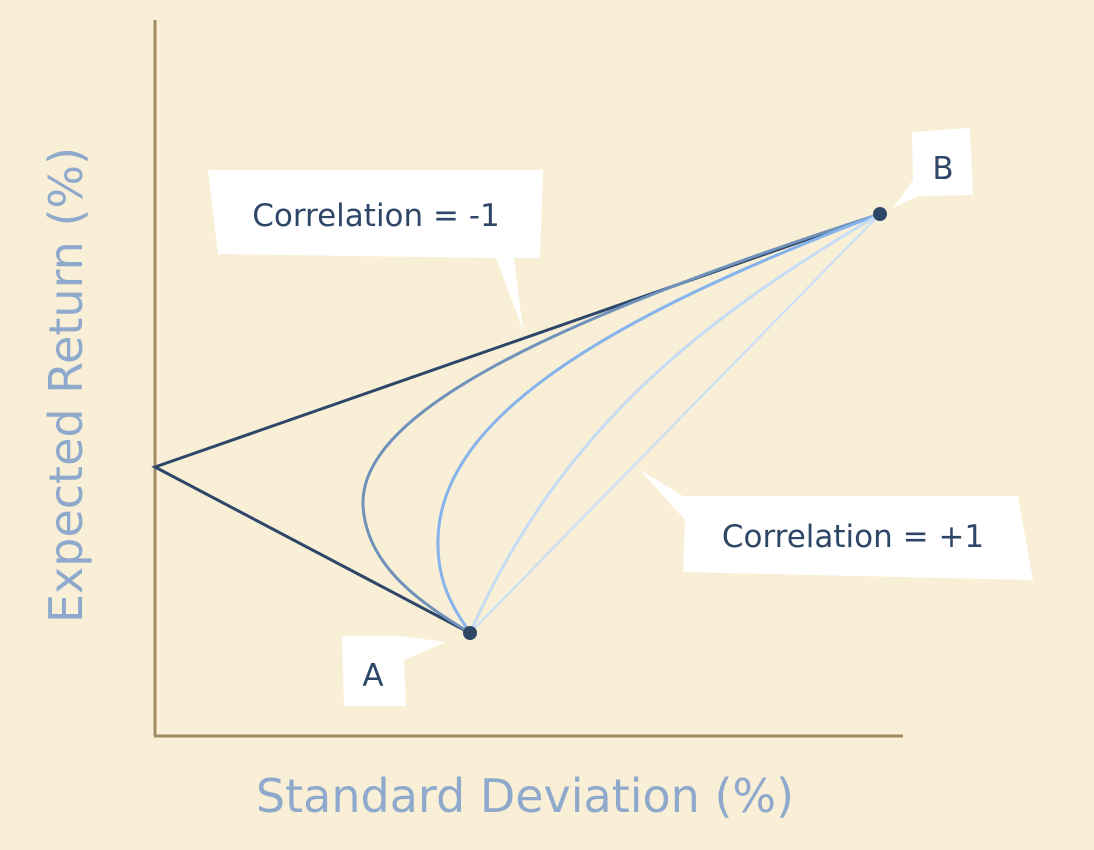  What do you see at coordinates (375, 250) in the screenshot?
I see `callout-correlation-negative: Correlation = -1` at bounding box center [375, 250].